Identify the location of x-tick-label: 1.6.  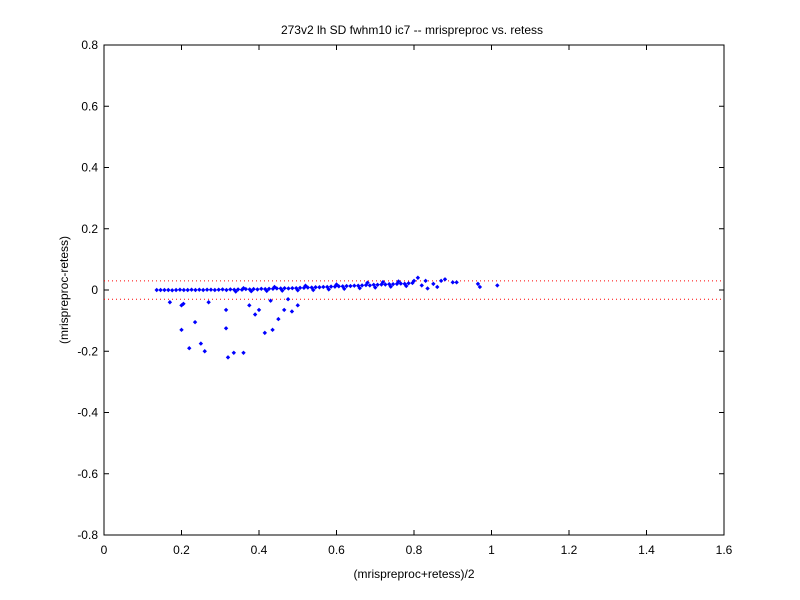
(724, 550).